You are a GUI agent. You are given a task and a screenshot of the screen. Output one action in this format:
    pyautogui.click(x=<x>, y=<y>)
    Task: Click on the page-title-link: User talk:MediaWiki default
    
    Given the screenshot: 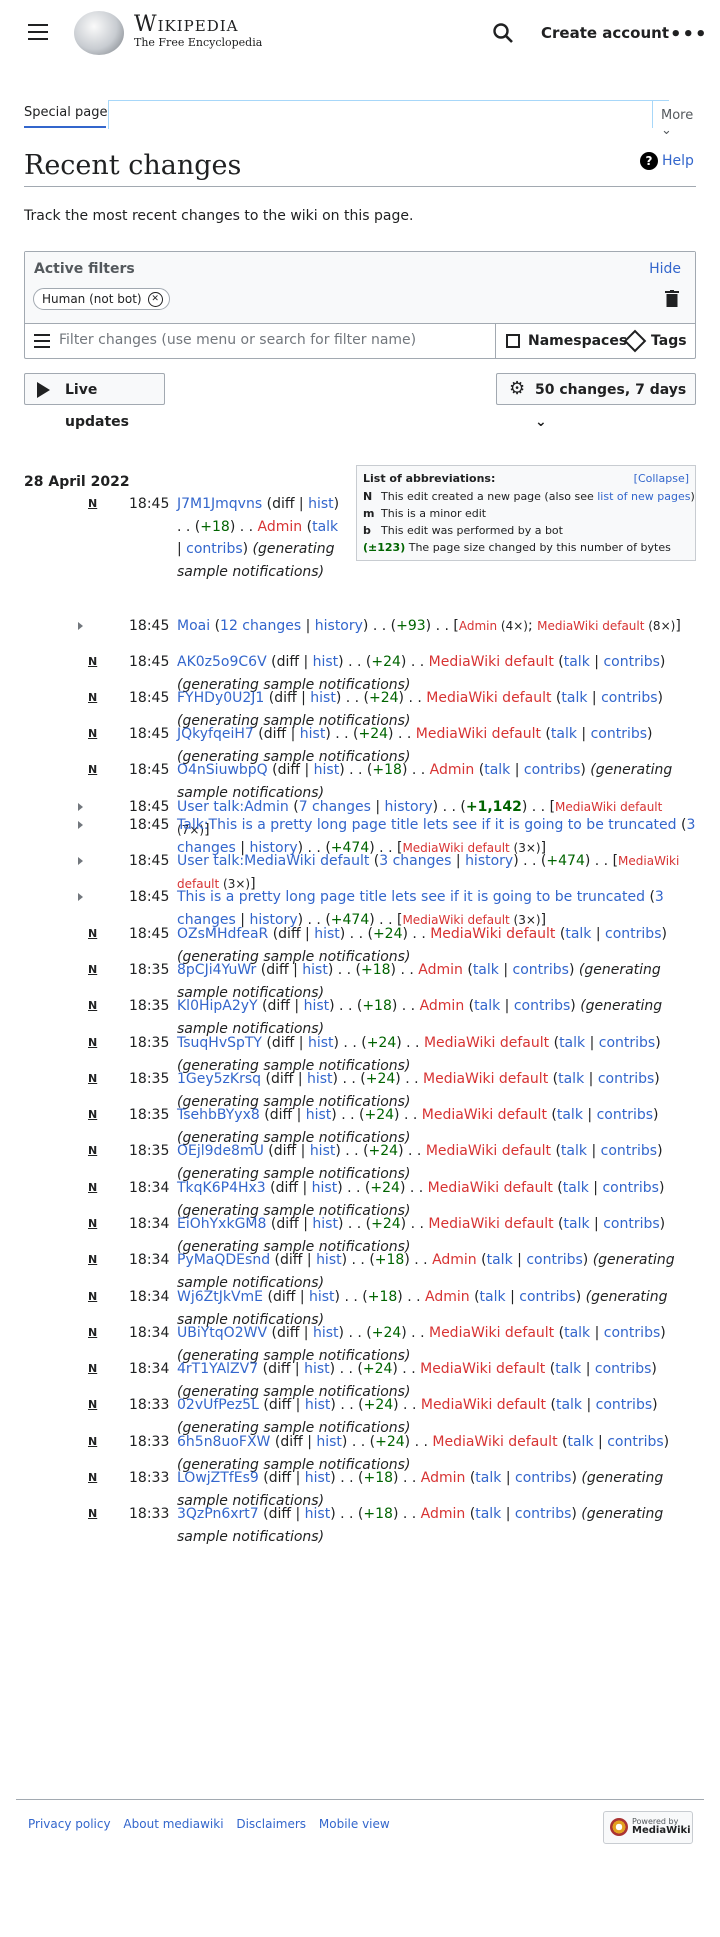 What is the action you would take?
    pyautogui.click(x=273, y=861)
    